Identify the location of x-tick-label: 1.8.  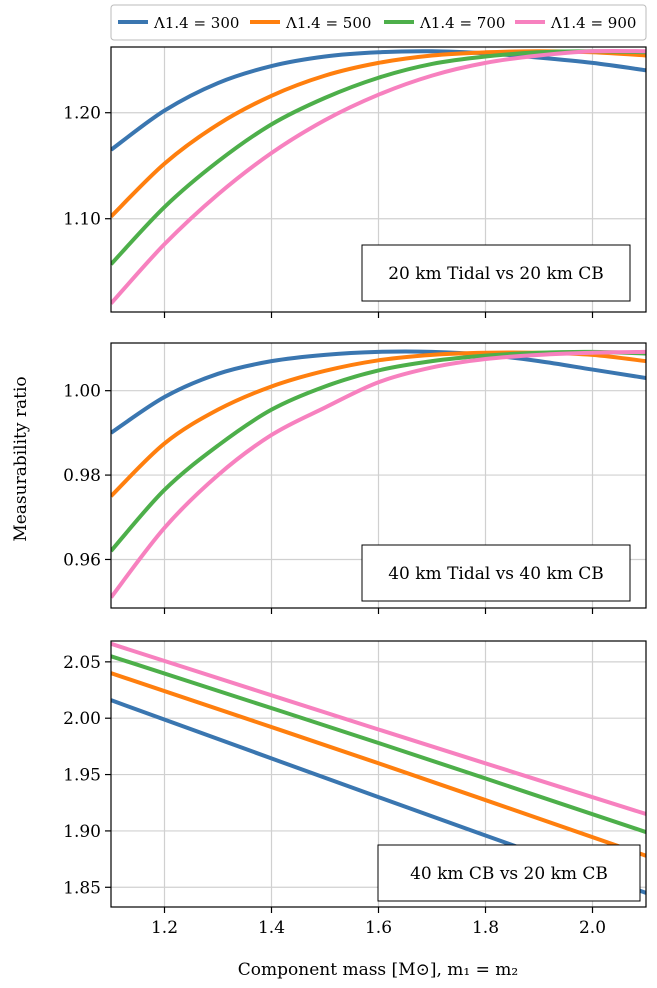
(485, 928).